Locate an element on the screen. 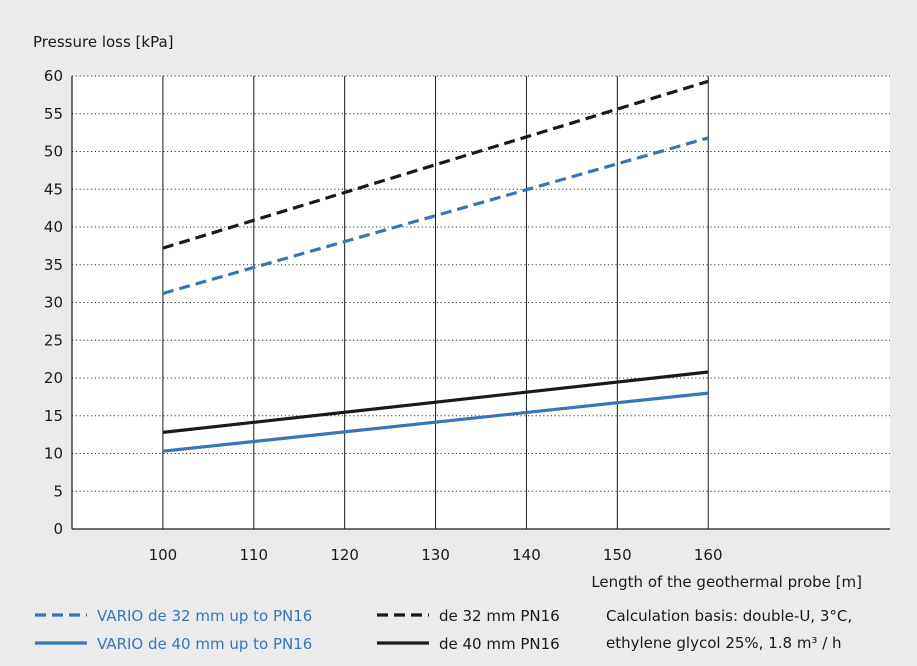 This screenshot has width=917, height=666. legend-label-vario-de-40-mm-up-to-pn16: VARIO de 40 mm up to PN16 is located at coordinates (204, 644).